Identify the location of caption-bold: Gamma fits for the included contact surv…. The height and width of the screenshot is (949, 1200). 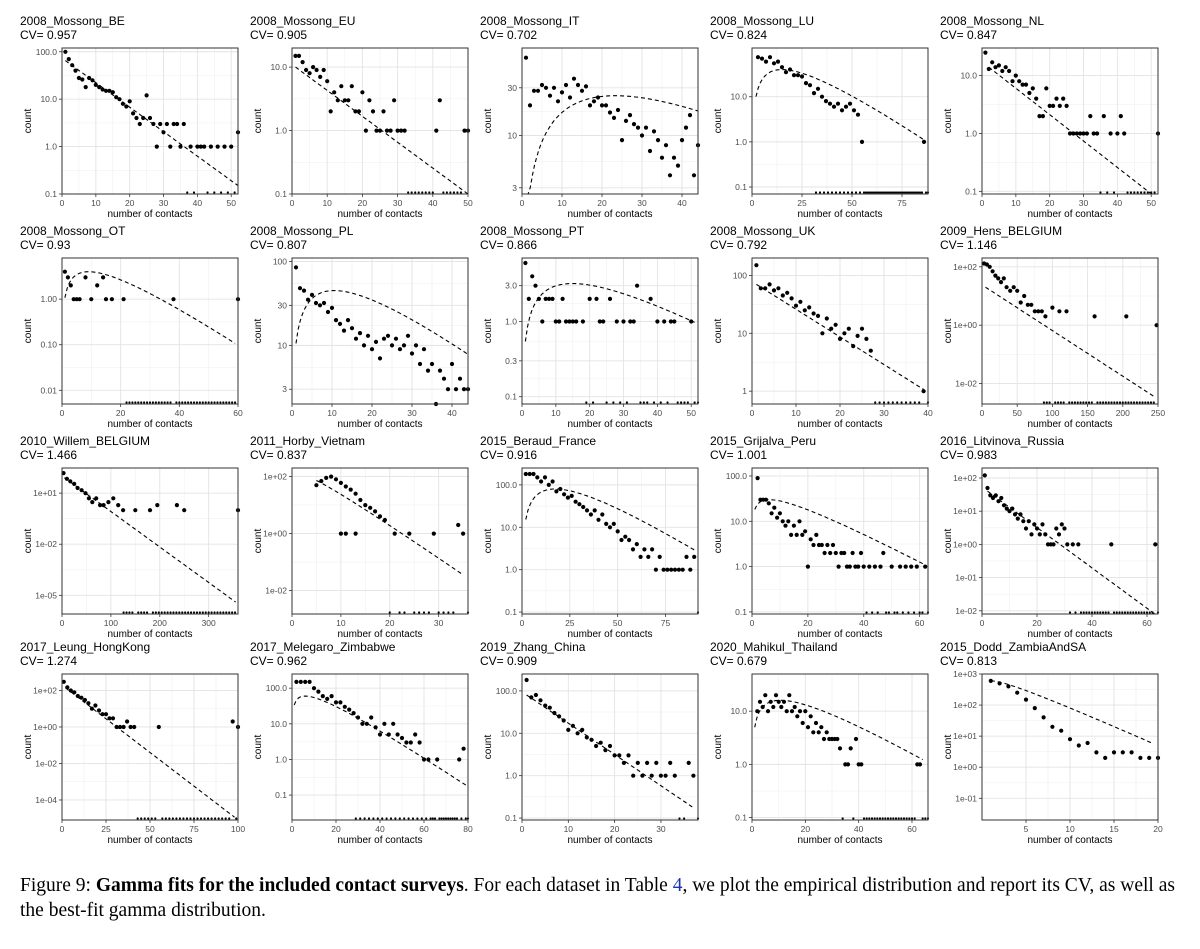
(279, 885).